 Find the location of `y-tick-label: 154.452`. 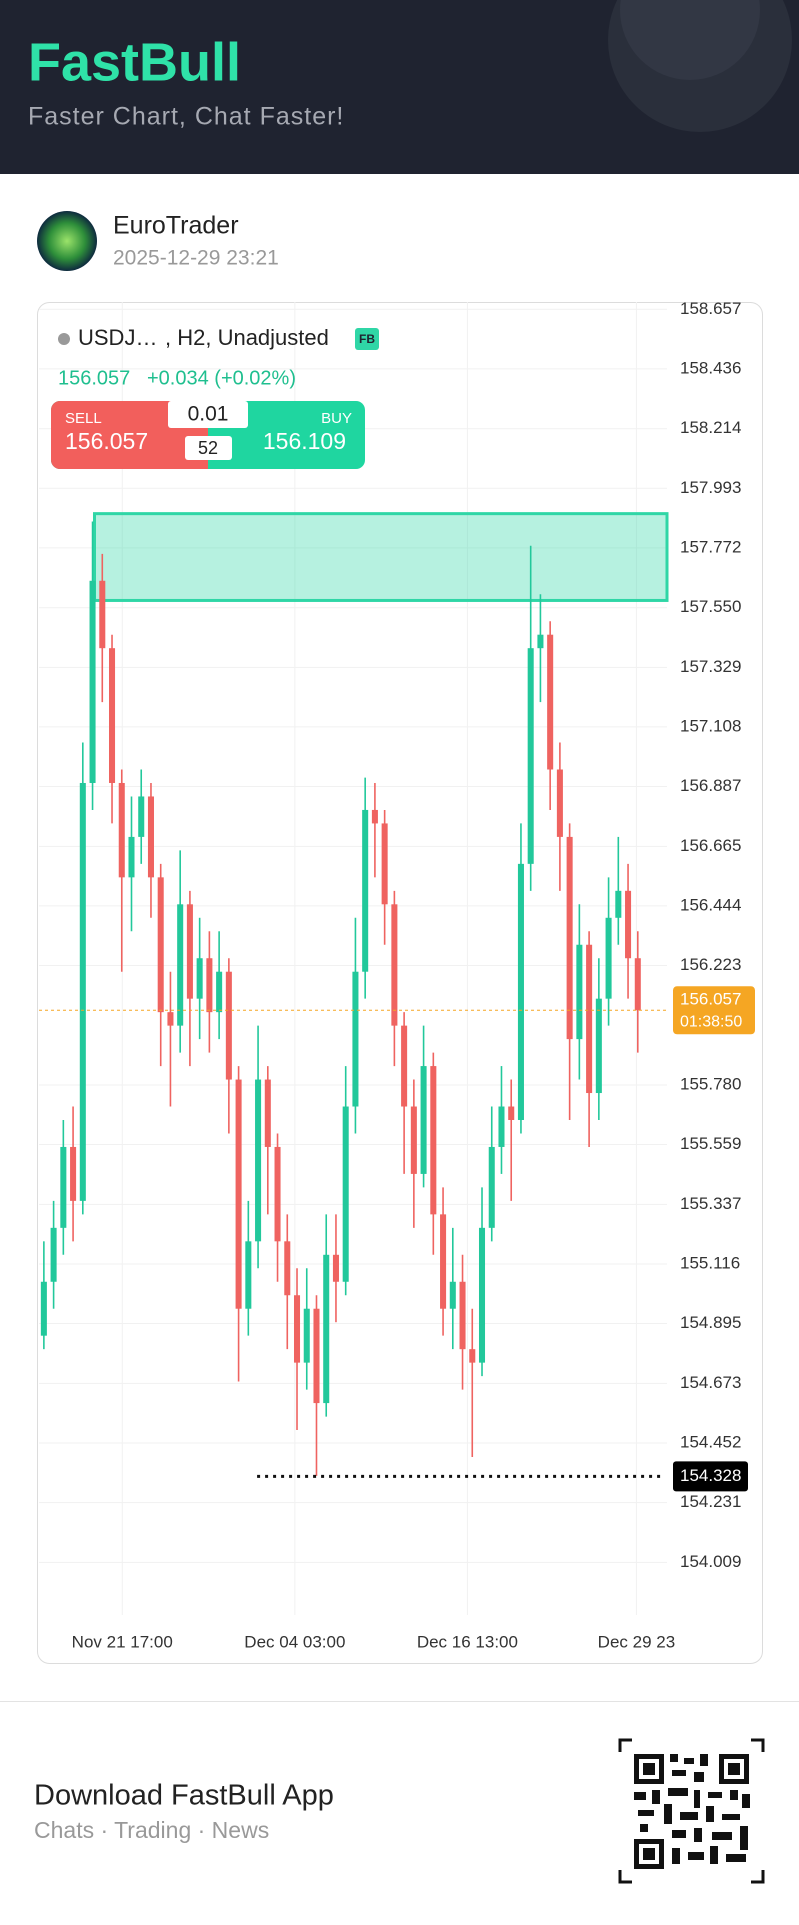

y-tick-label: 154.452 is located at coordinates (710, 1441).